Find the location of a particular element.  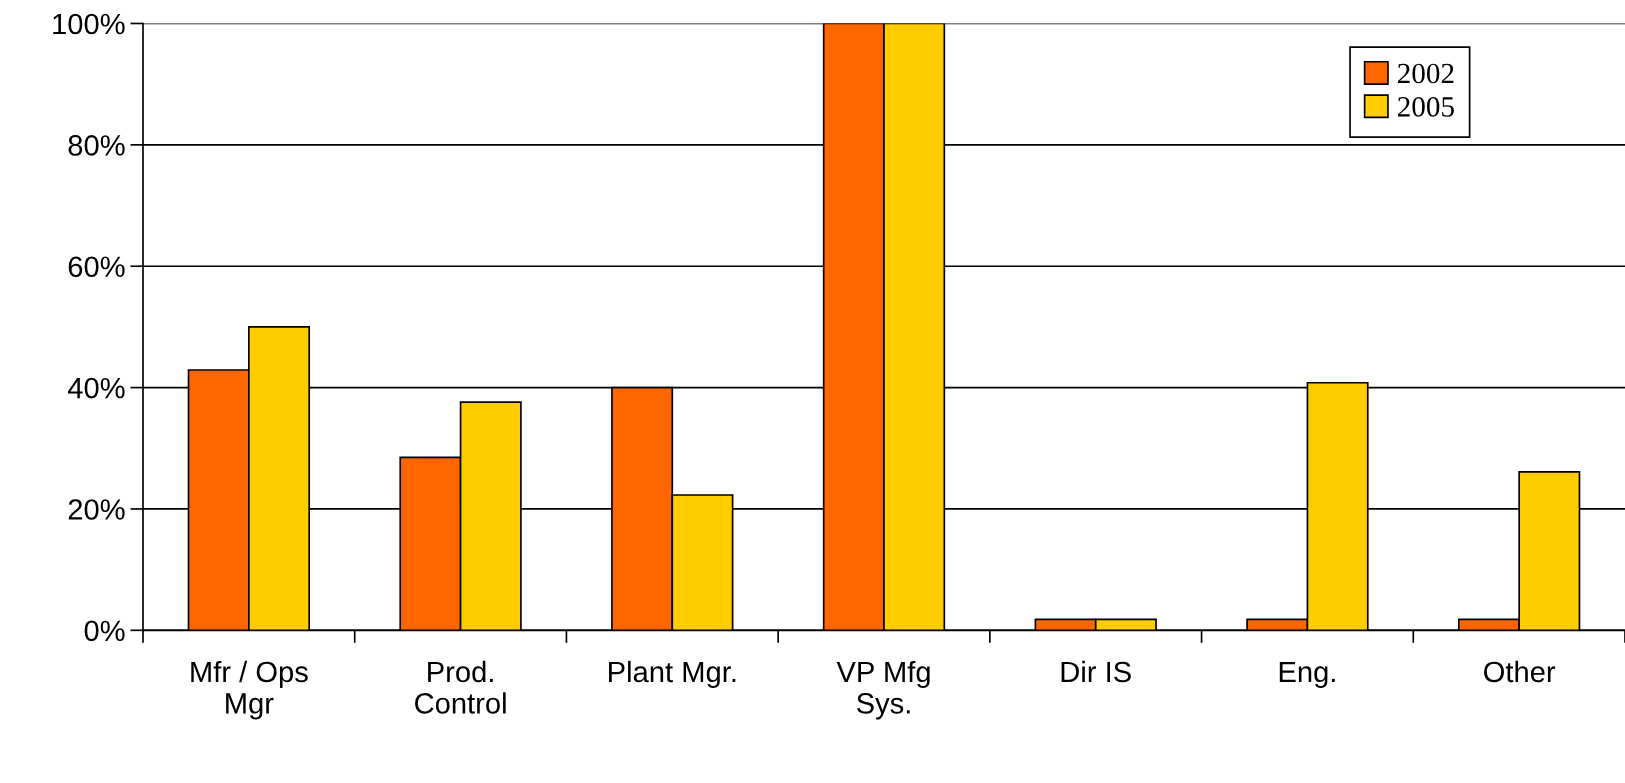

y-tick-label: 20% is located at coordinates (96, 509).